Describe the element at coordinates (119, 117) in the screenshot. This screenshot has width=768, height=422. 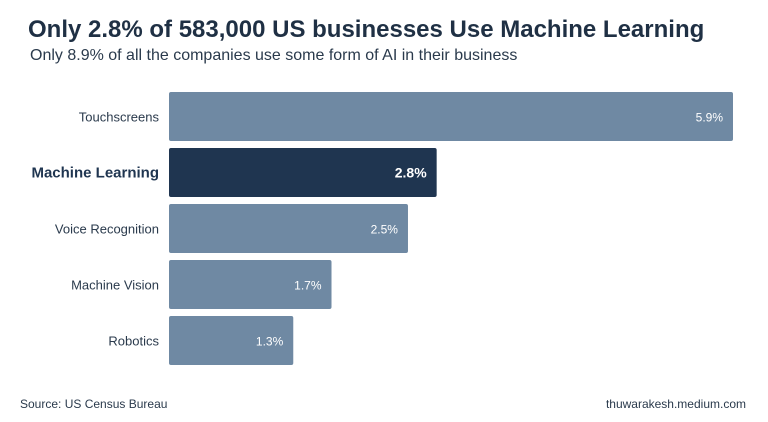
I see `category-label-touchscreens: Touchscreens` at that location.